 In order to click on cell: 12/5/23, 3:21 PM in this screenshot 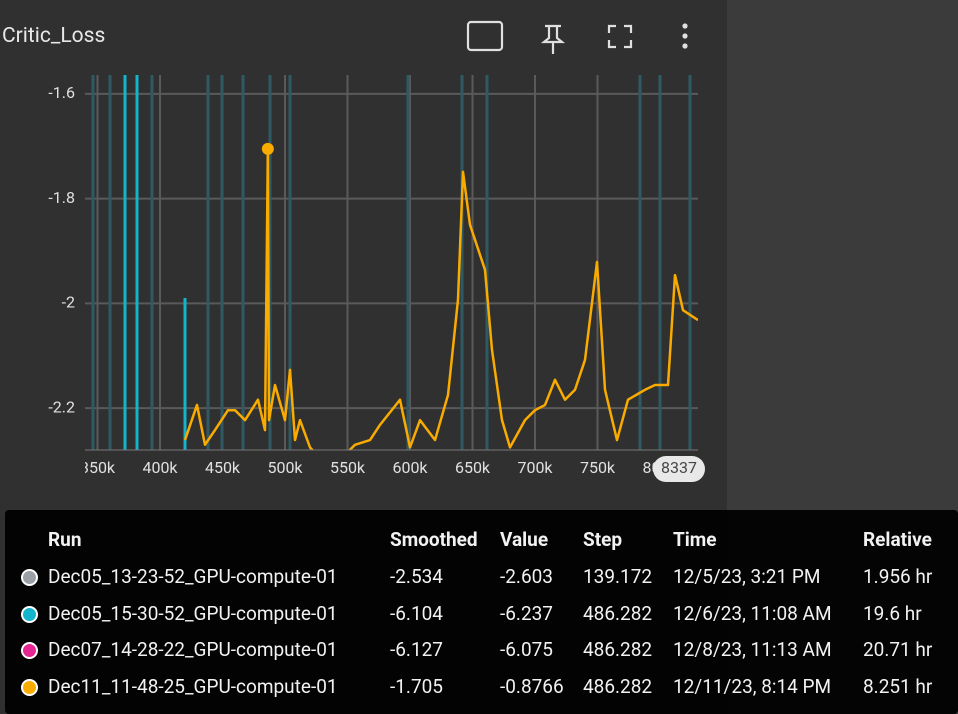, I will do `click(747, 576)`.